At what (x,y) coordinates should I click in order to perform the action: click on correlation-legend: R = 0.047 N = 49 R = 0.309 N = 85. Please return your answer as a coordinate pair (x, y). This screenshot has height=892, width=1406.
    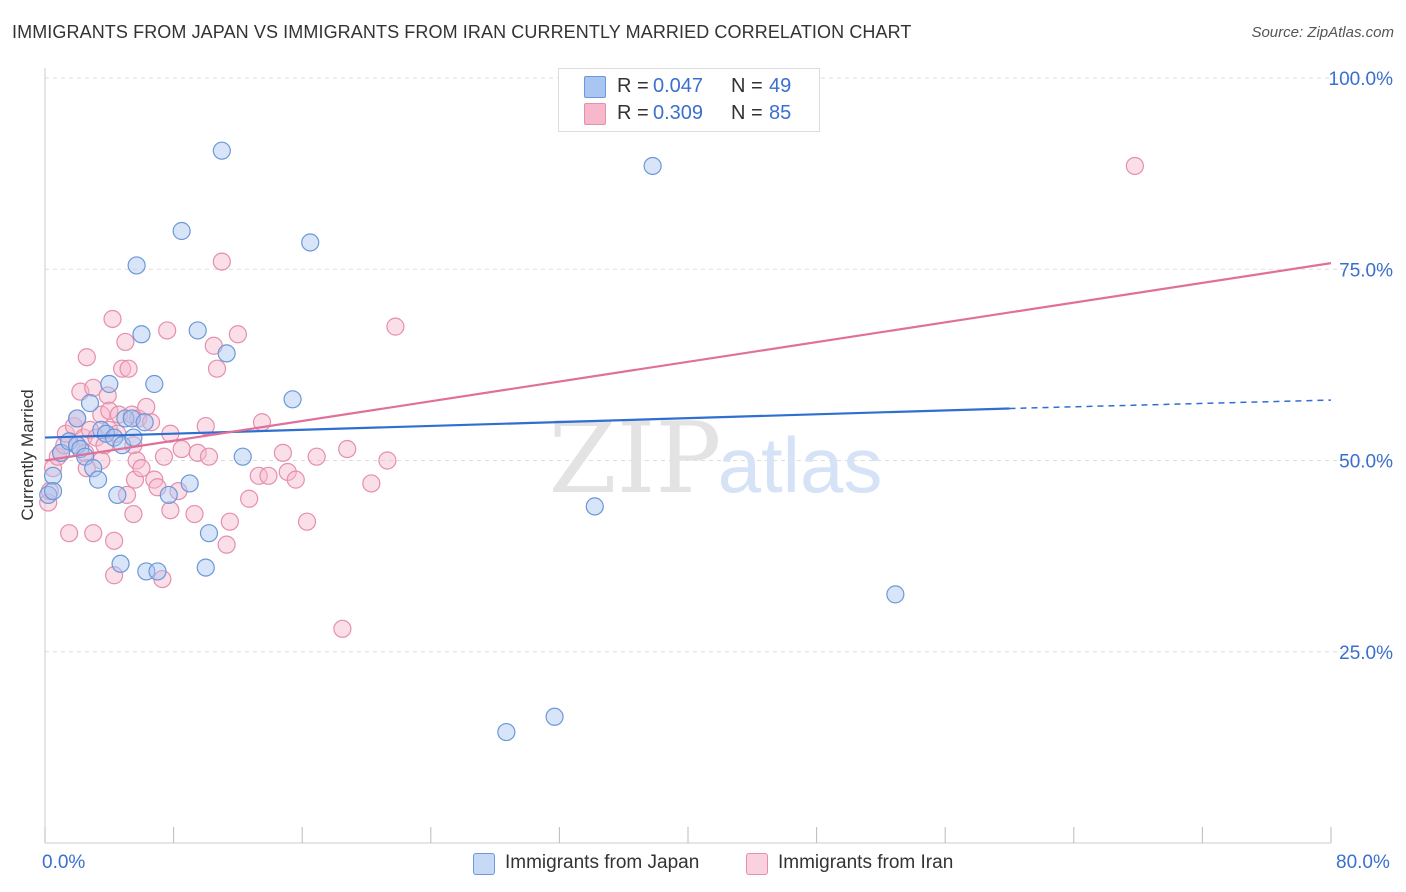
    Looking at the image, I should click on (689, 100).